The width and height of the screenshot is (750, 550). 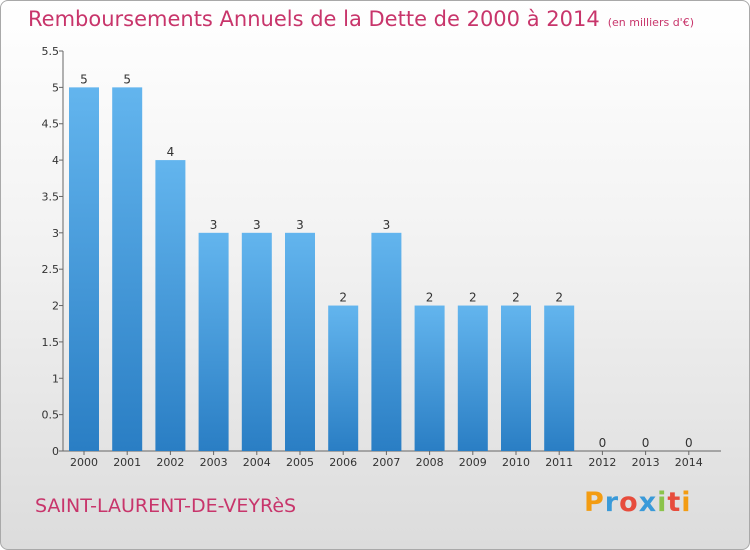 I want to click on x-tick-label: 2014, so click(x=689, y=462).